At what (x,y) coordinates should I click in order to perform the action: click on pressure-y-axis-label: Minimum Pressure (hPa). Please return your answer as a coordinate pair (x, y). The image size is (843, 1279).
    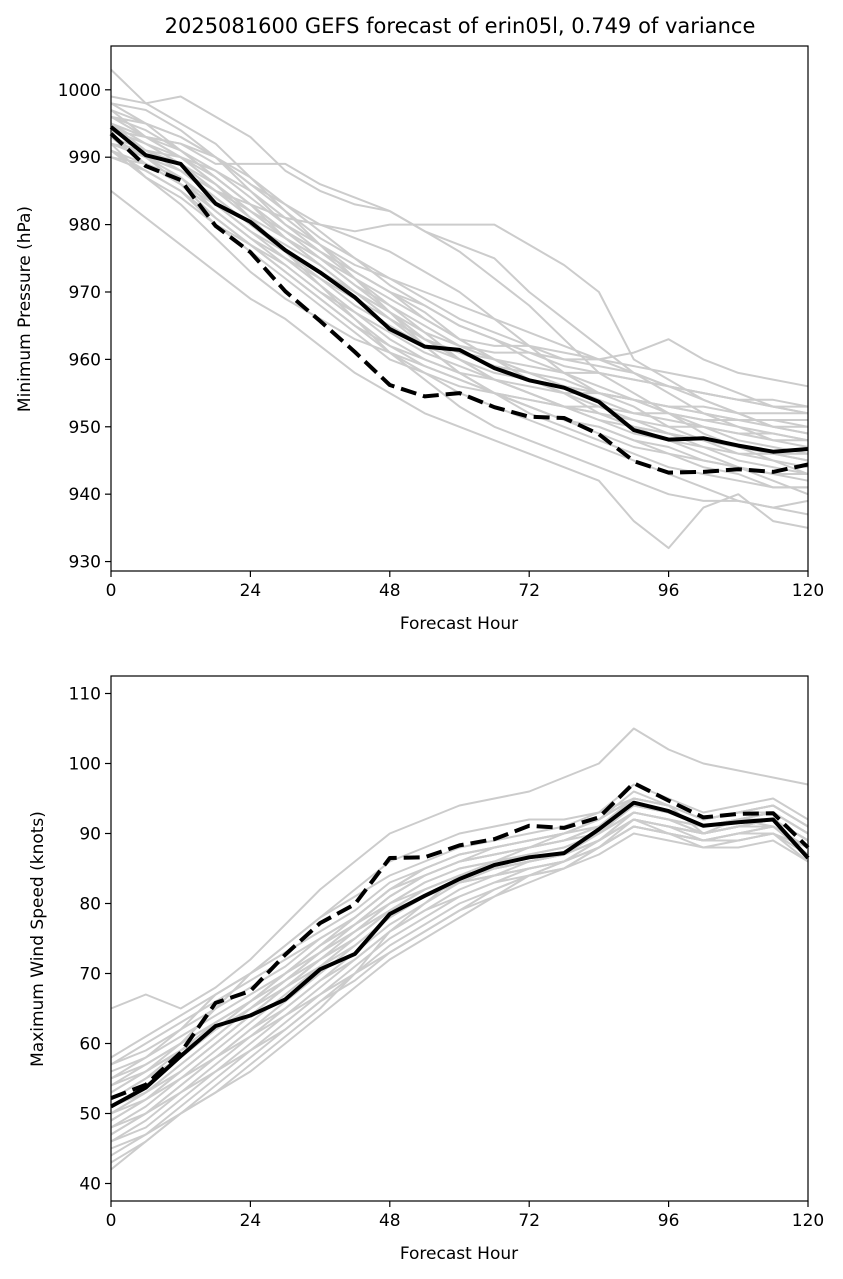
    Looking at the image, I should click on (25, 309).